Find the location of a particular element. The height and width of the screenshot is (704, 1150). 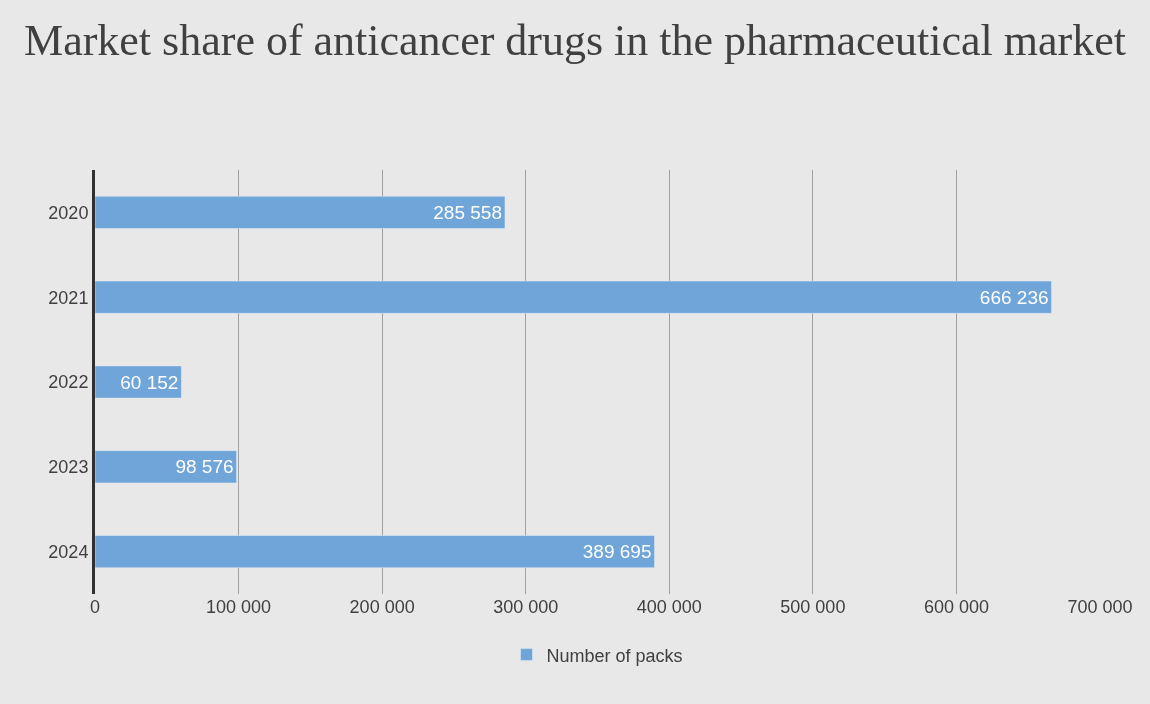

x-tick-label: 100 000 is located at coordinates (239, 607).